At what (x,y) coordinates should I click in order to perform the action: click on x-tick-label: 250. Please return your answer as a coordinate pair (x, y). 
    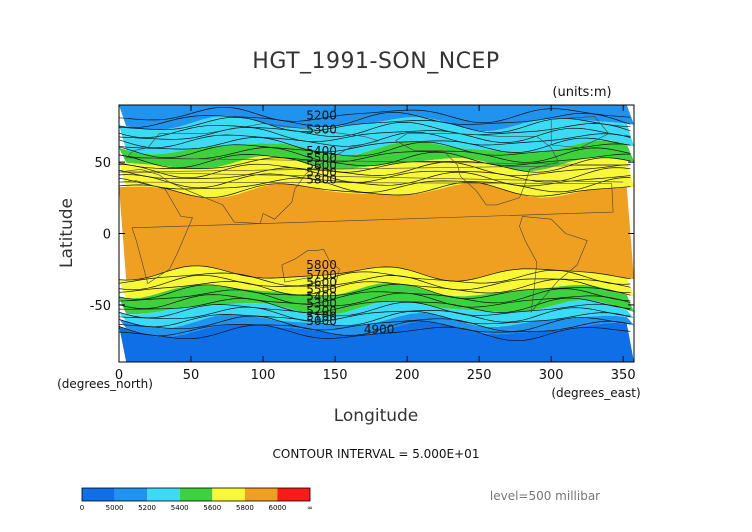
    Looking at the image, I should click on (479, 375).